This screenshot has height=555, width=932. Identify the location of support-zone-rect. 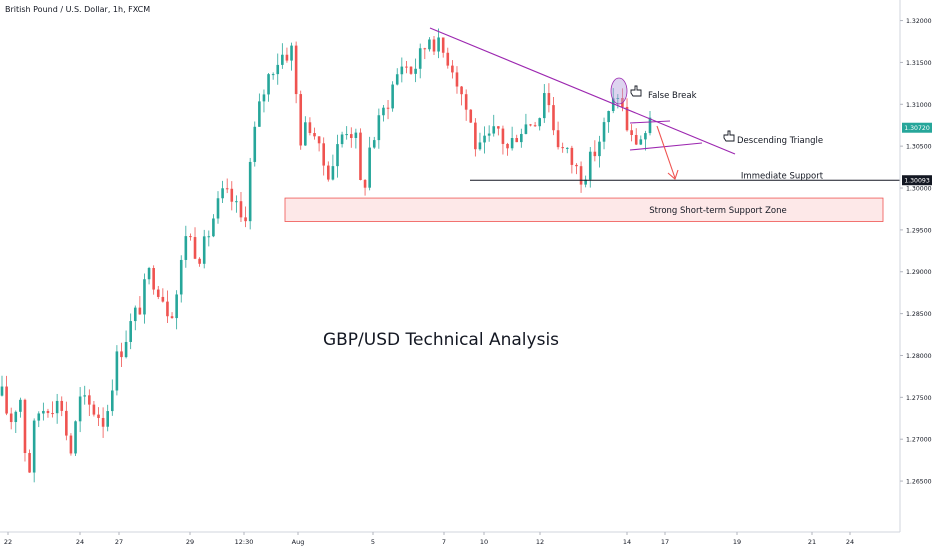
(584, 209).